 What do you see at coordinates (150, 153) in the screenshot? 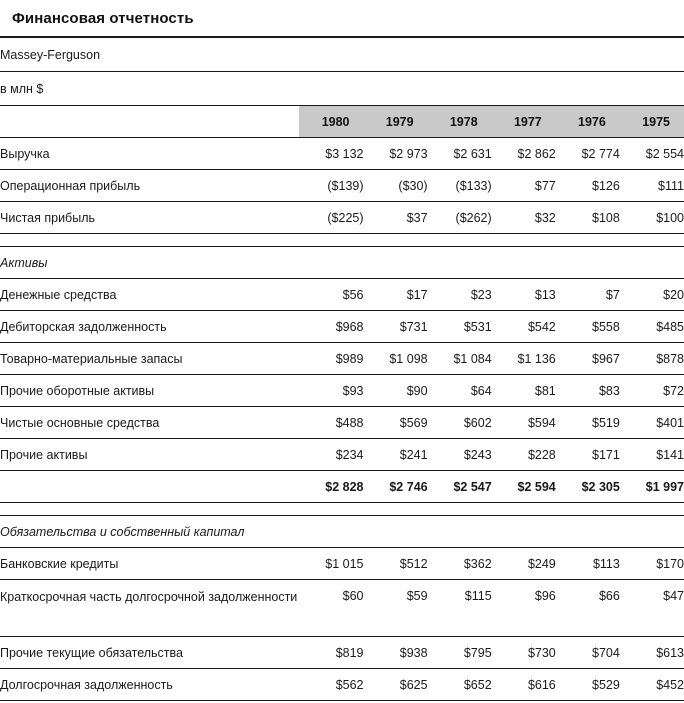
I see `row-label: Выручка` at bounding box center [150, 153].